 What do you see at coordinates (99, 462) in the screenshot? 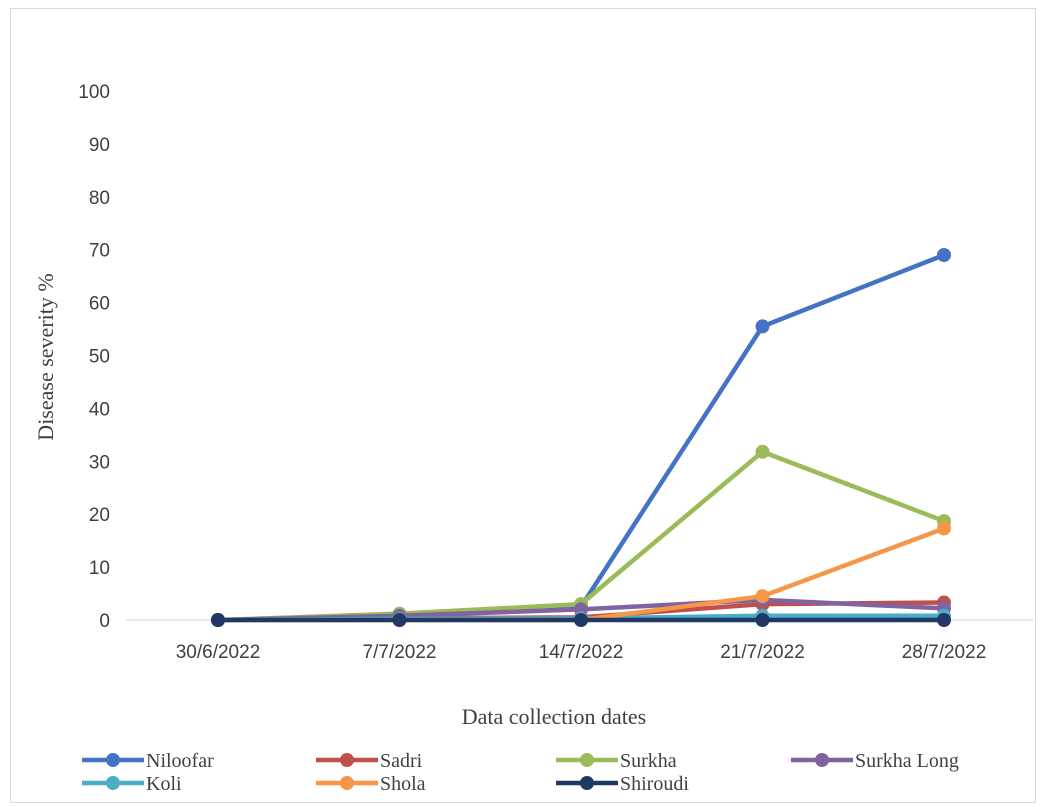
I see `y-tick-label: 30` at bounding box center [99, 462].